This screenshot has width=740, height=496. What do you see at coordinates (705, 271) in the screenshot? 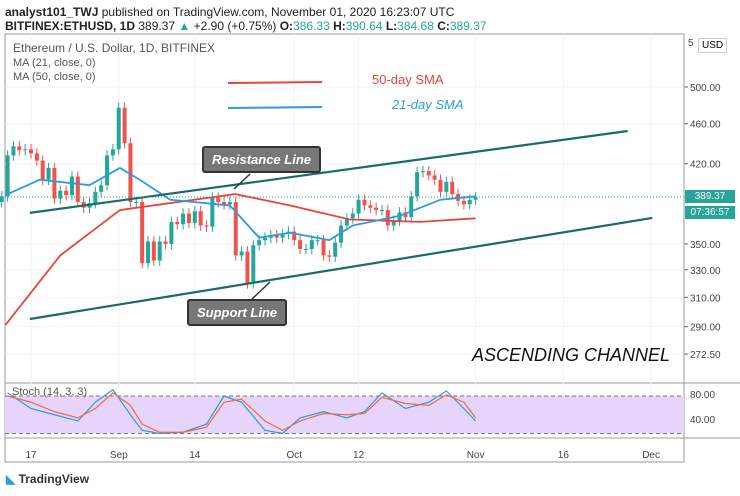
I see `price-tick: 330.00` at bounding box center [705, 271].